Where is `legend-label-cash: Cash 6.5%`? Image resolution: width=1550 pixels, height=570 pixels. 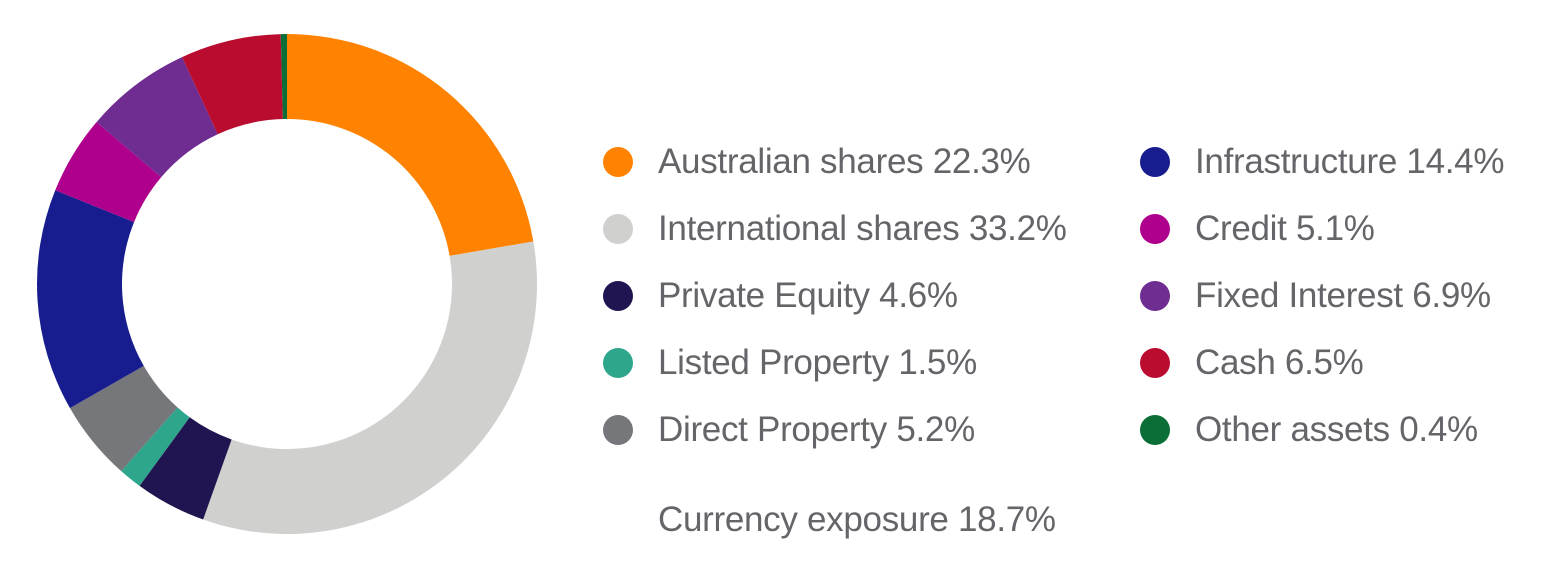 legend-label-cash: Cash 6.5% is located at coordinates (1279, 362).